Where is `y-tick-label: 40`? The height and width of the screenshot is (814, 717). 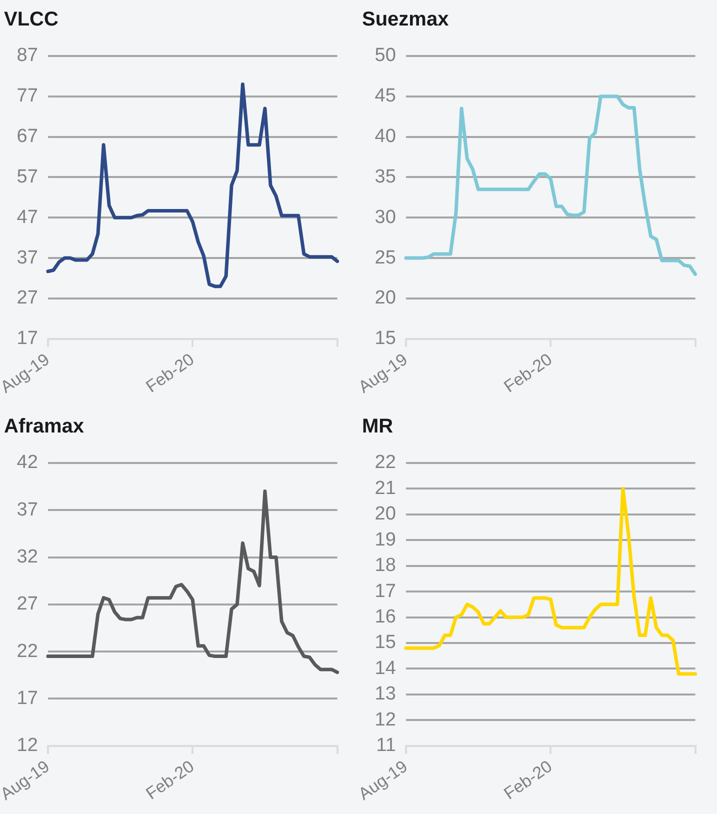 y-tick-label: 40 is located at coordinates (385, 137).